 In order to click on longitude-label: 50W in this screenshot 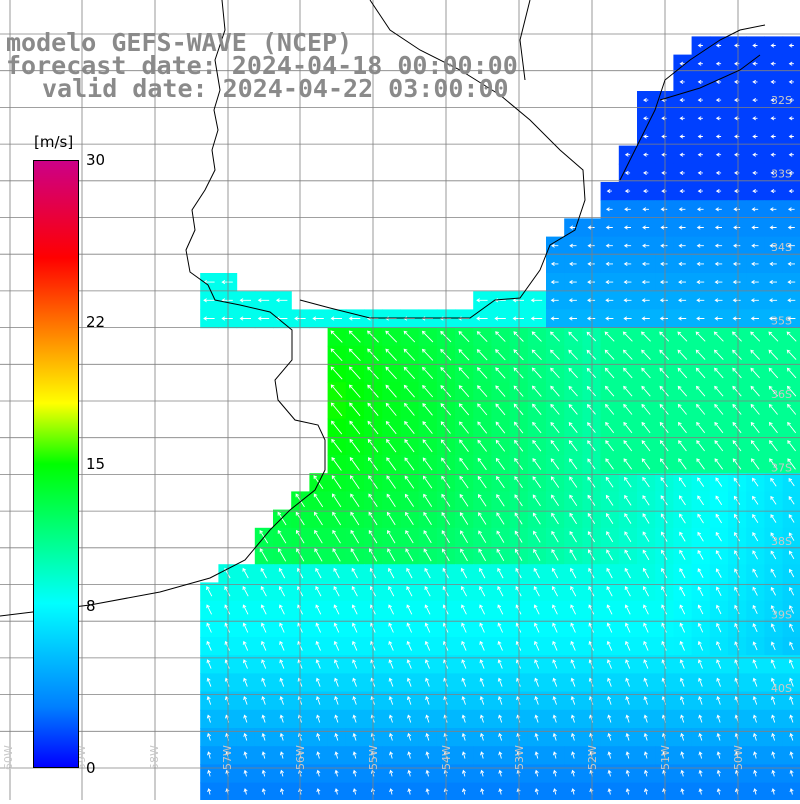, I will do `click(738, 757)`.